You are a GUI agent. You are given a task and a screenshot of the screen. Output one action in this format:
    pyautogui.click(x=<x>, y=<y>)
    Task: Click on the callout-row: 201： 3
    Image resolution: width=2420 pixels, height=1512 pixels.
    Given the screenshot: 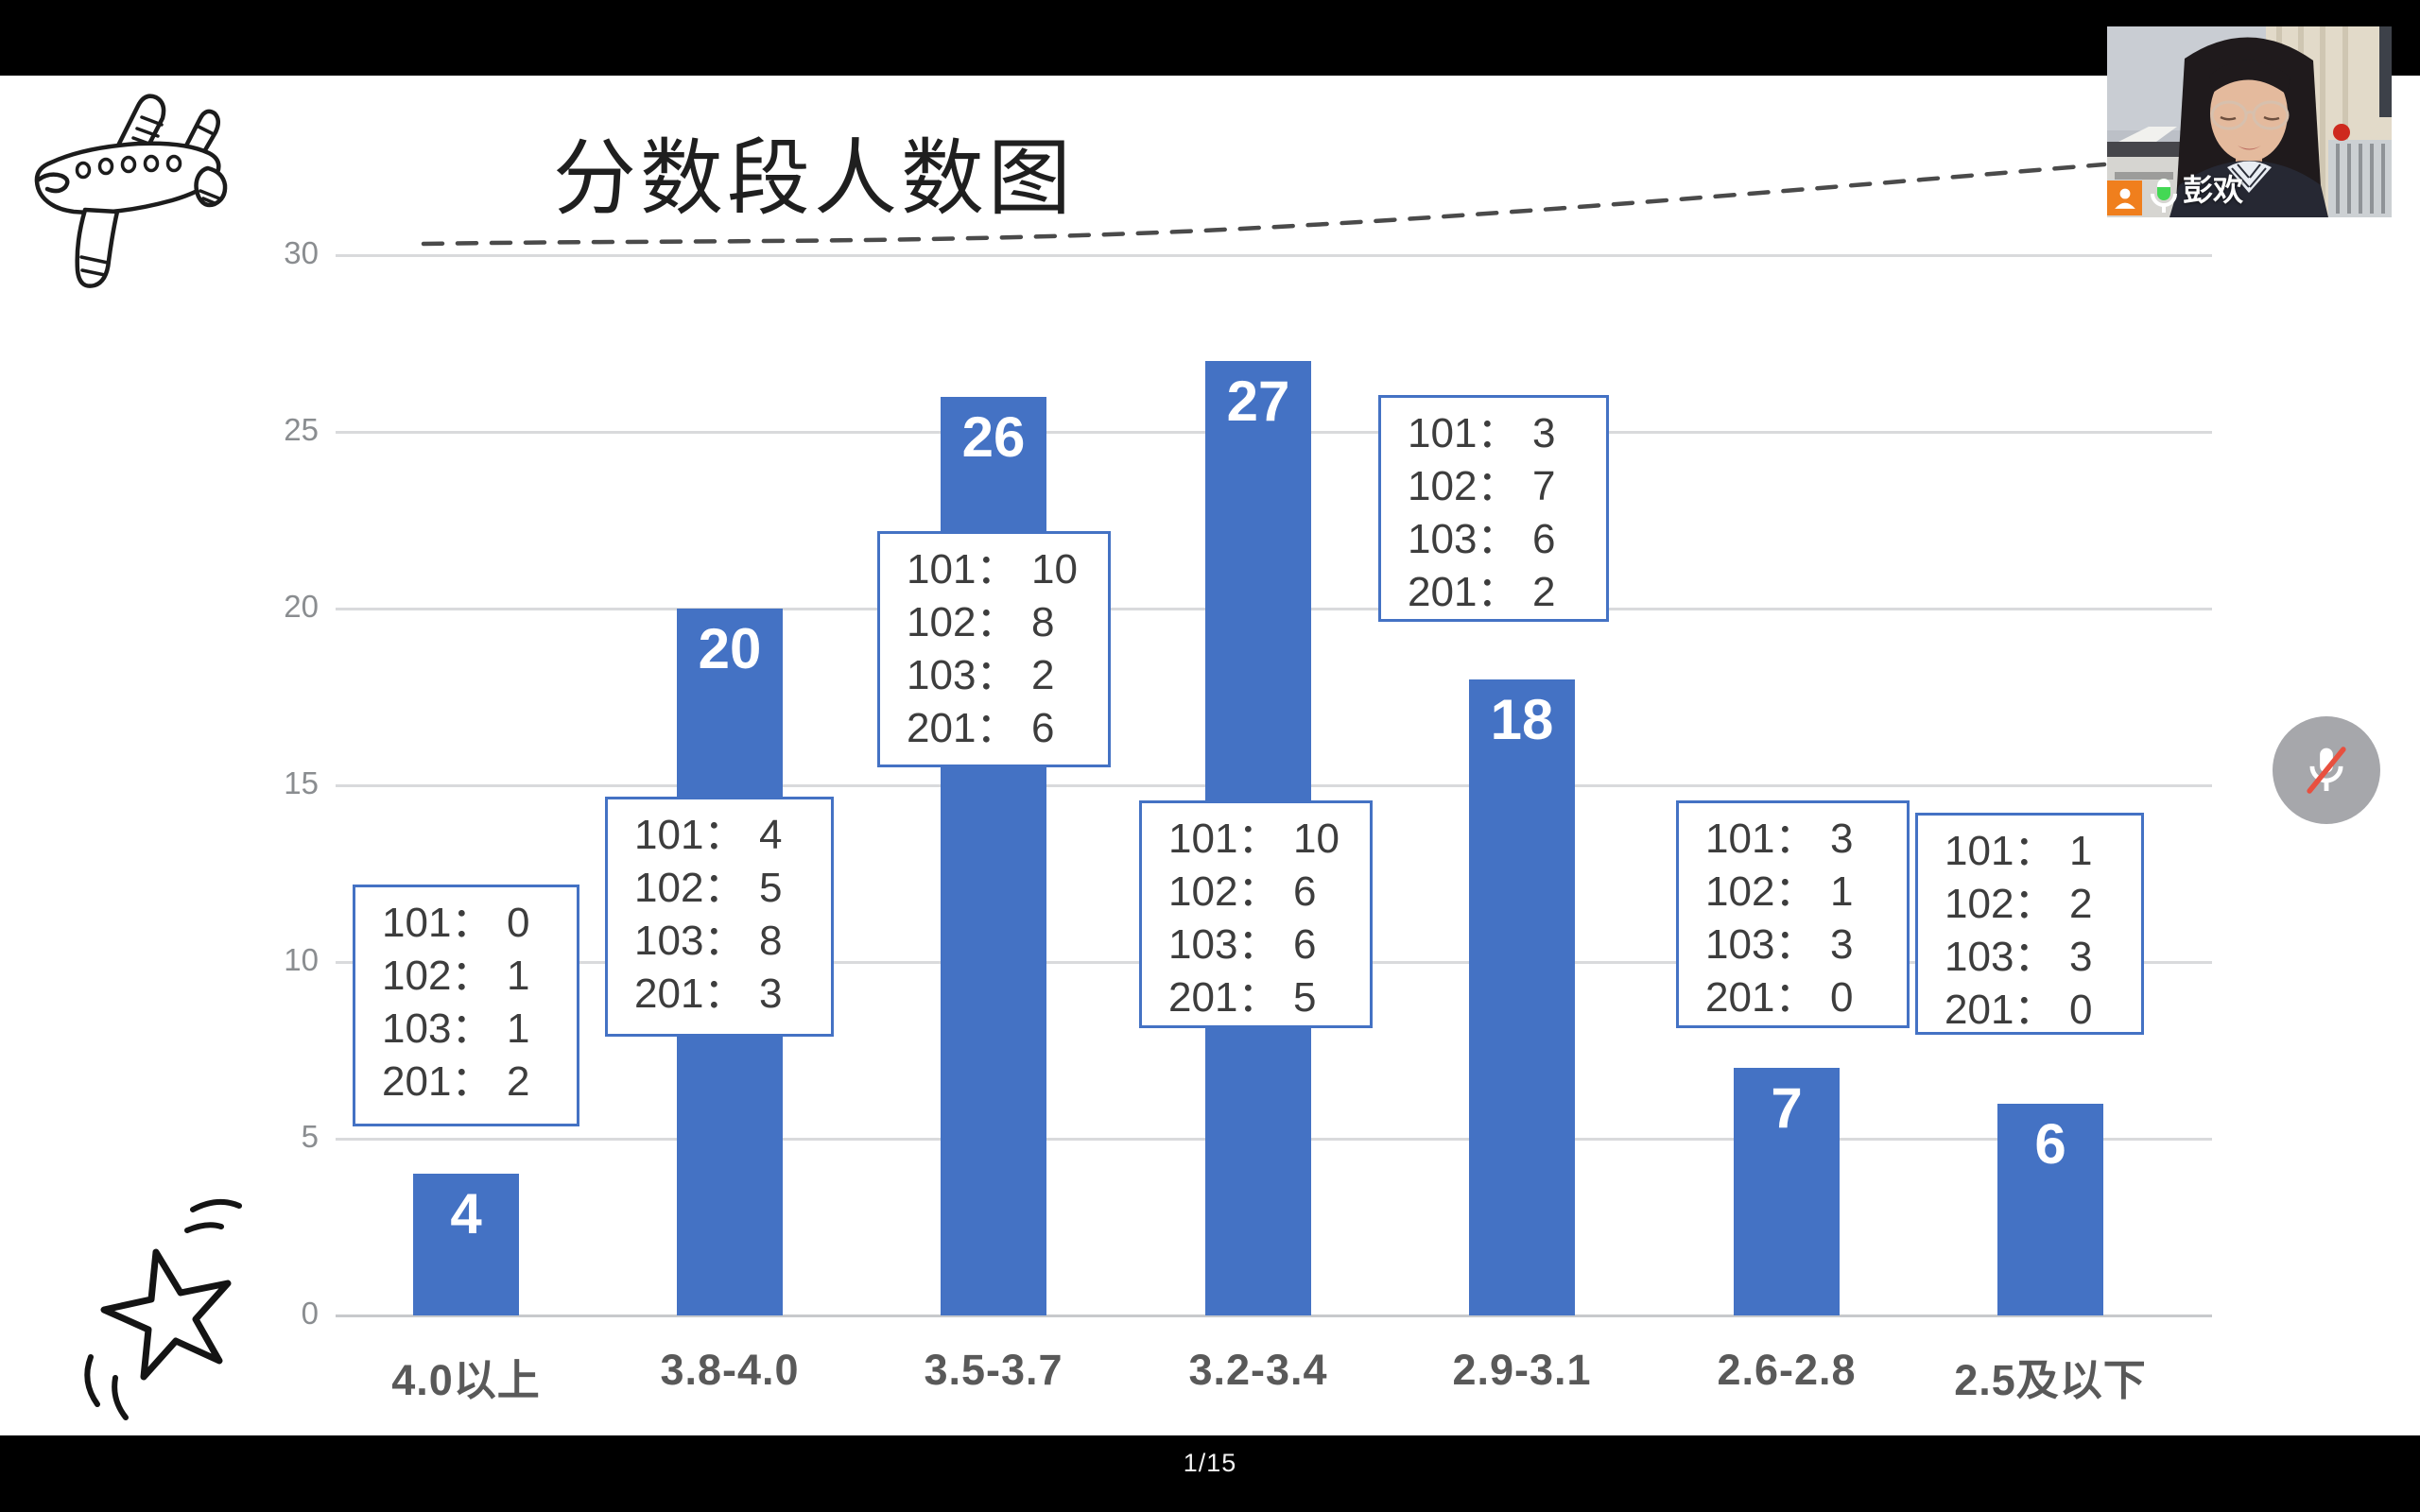 What is the action you would take?
    pyautogui.click(x=732, y=994)
    